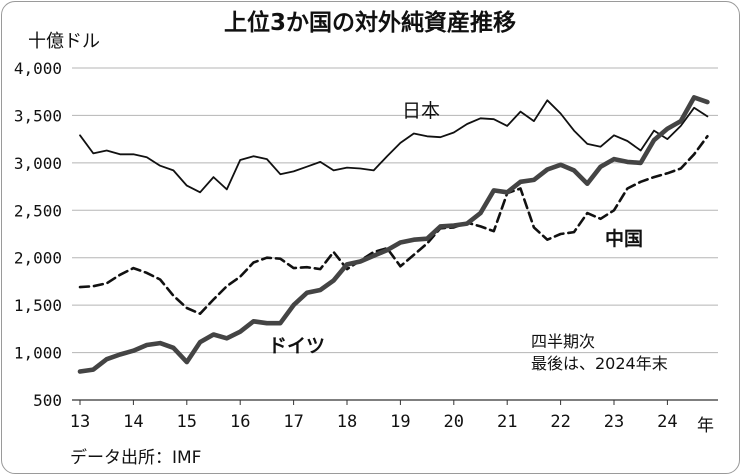 This screenshot has width=741, height=475. I want to click on x-tick-label: 17, so click(293, 422).